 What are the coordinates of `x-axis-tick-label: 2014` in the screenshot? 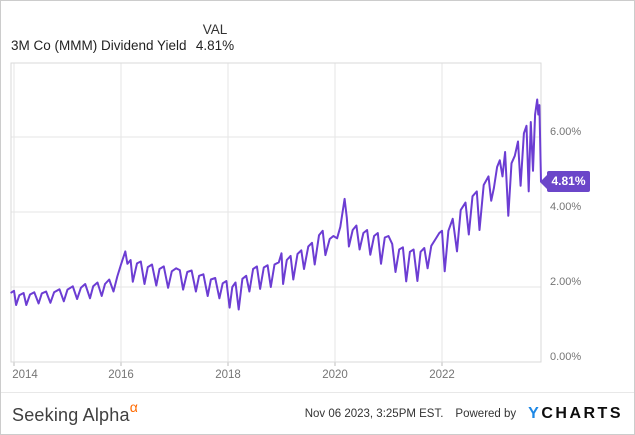 It's located at (25, 375).